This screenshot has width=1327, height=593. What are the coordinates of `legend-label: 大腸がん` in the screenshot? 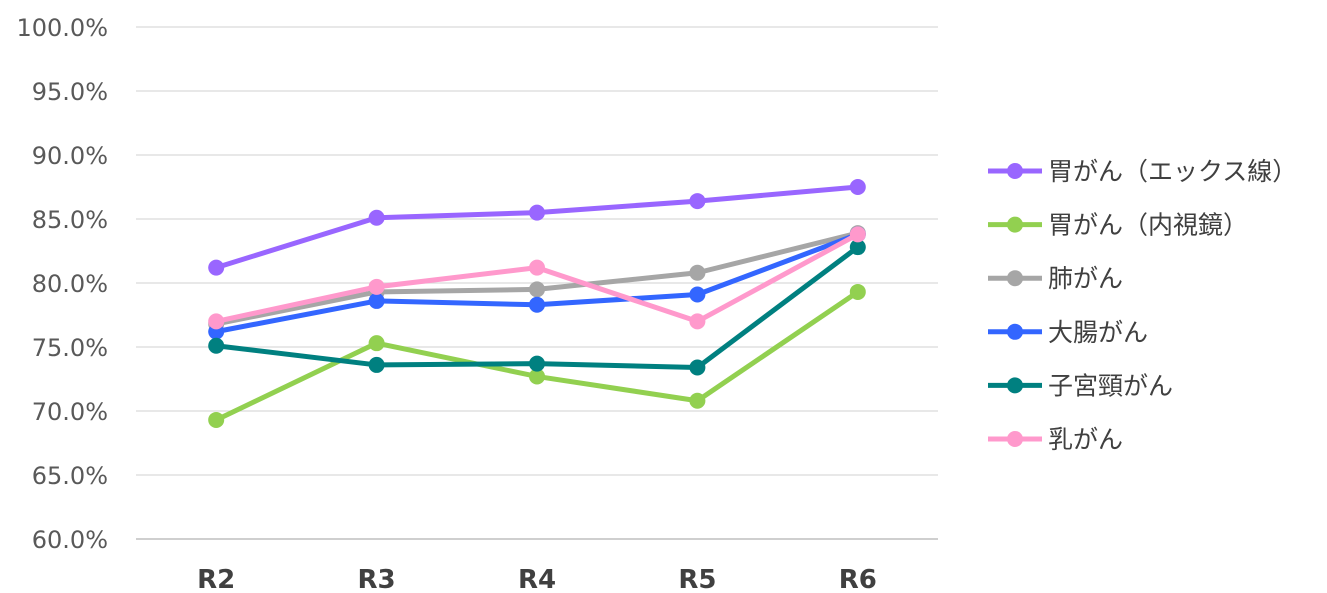 It's located at (1098, 332).